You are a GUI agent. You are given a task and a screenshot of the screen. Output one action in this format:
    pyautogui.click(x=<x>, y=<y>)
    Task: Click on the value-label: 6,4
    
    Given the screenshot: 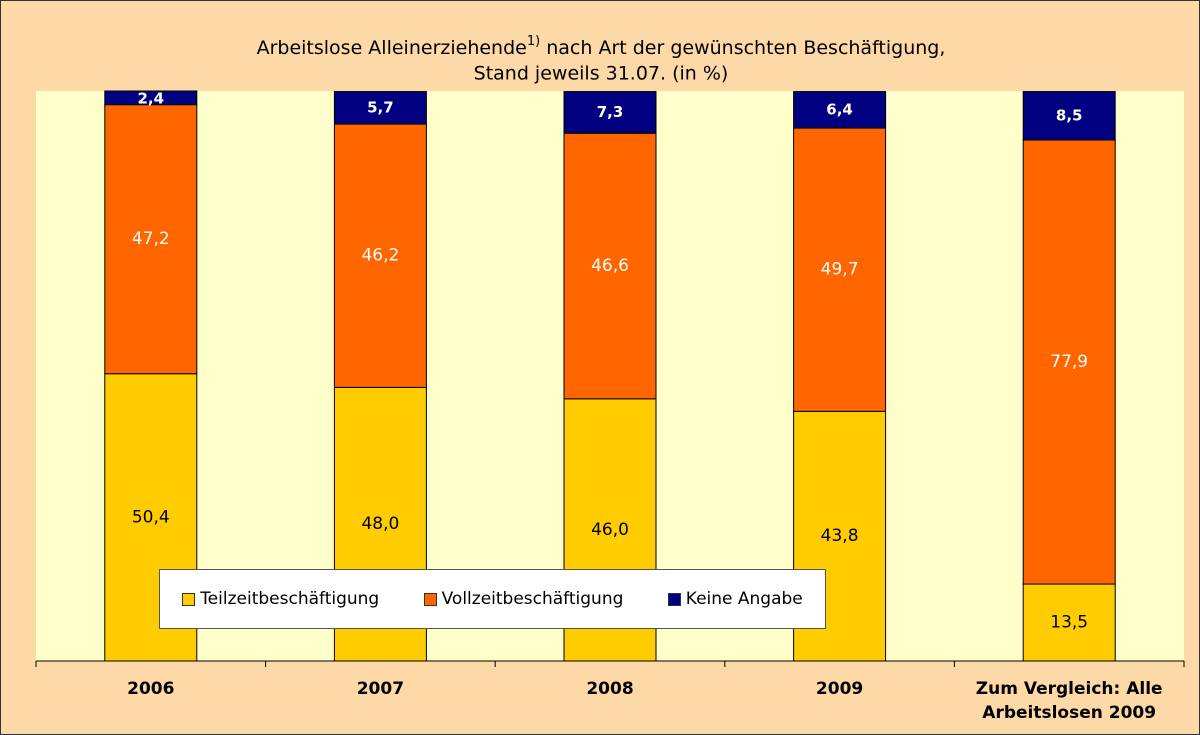 What is the action you would take?
    pyautogui.click(x=839, y=109)
    